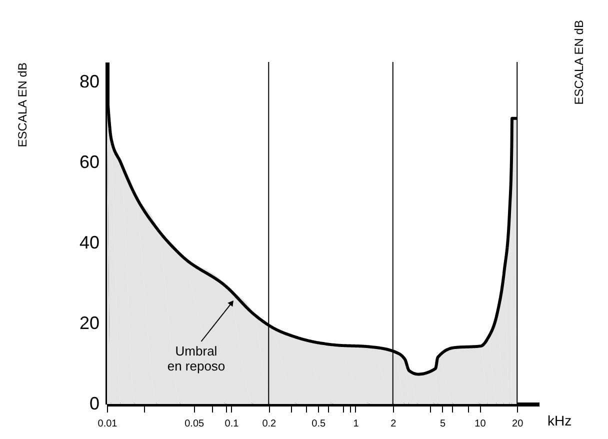 The width and height of the screenshot is (608, 439). What do you see at coordinates (443, 424) in the screenshot?
I see `x-tick-label: 5` at bounding box center [443, 424].